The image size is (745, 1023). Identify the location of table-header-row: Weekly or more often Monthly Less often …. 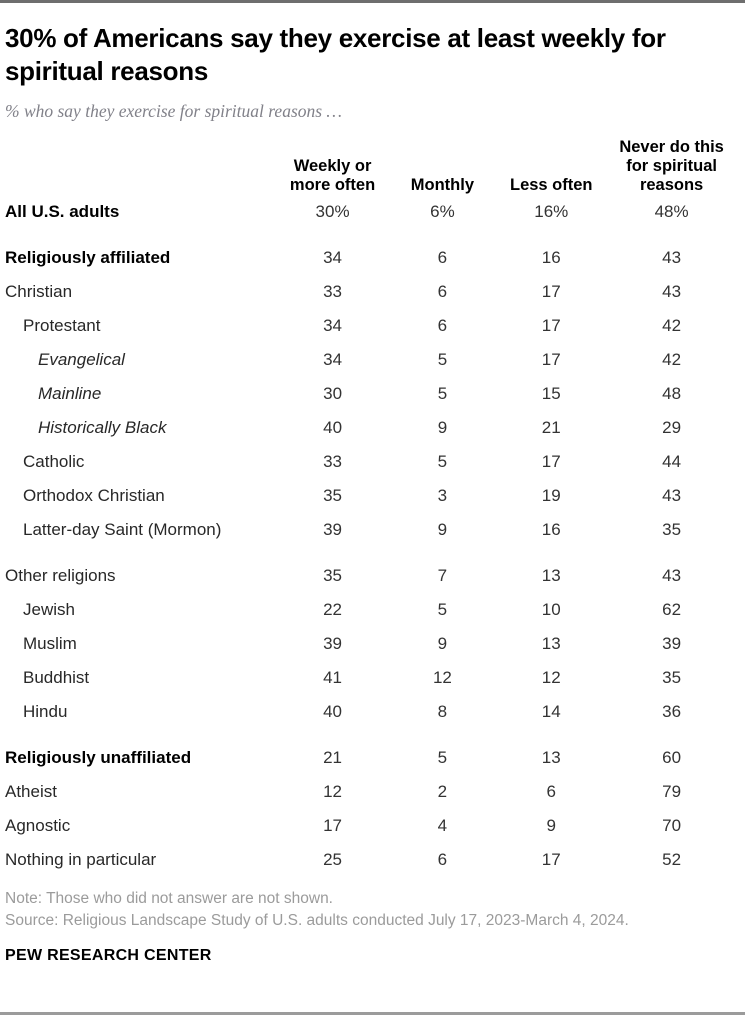
(371, 166).